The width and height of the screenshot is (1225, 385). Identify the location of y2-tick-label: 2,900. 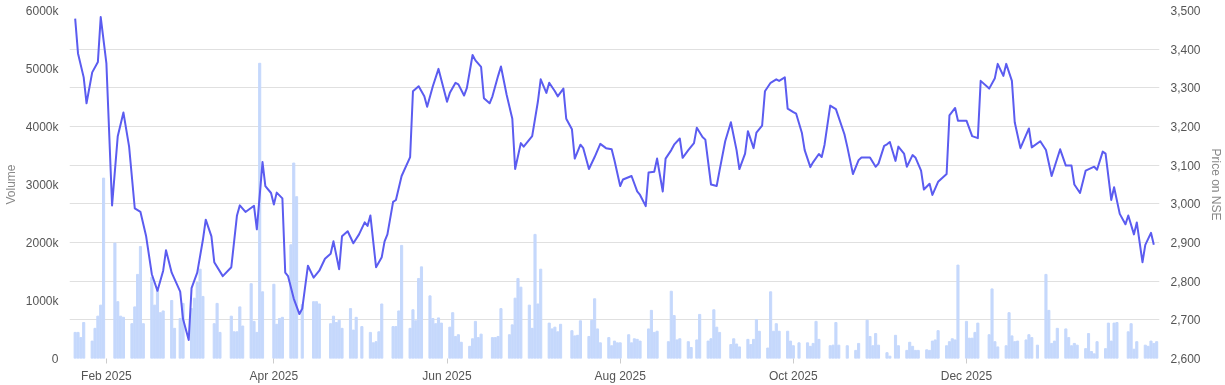
(1185, 243).